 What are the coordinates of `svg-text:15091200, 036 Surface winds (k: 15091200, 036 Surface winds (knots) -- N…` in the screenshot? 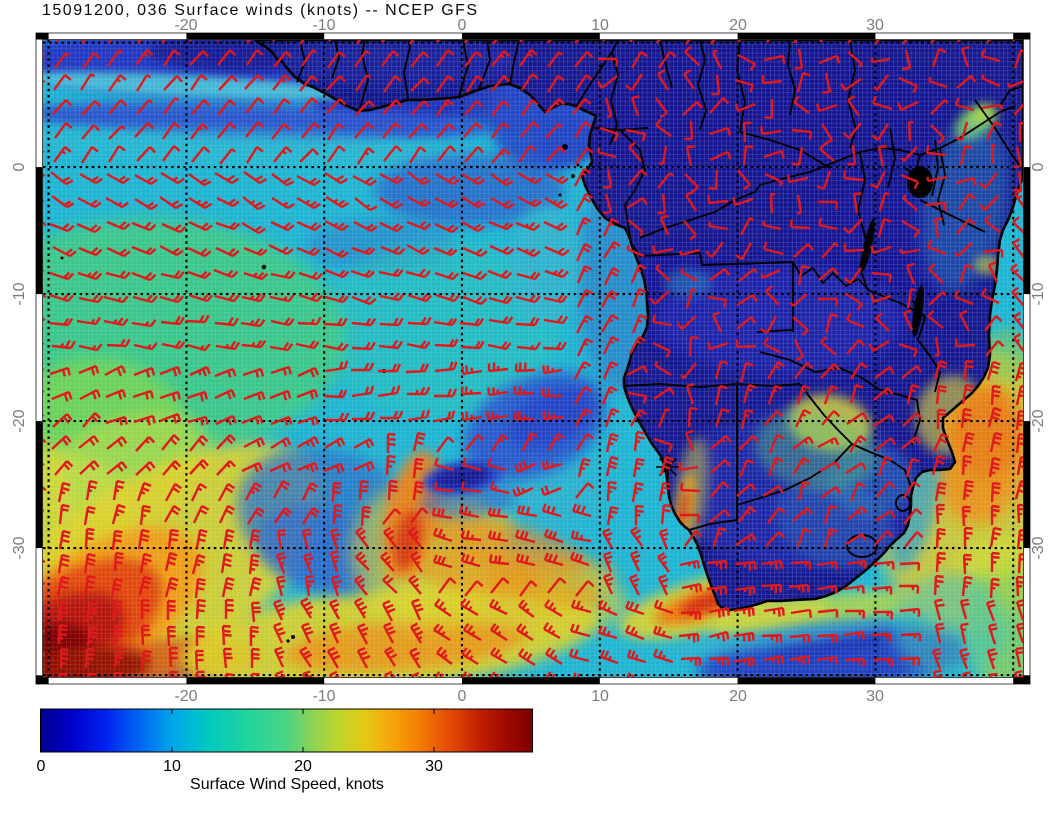 It's located at (260, 10).